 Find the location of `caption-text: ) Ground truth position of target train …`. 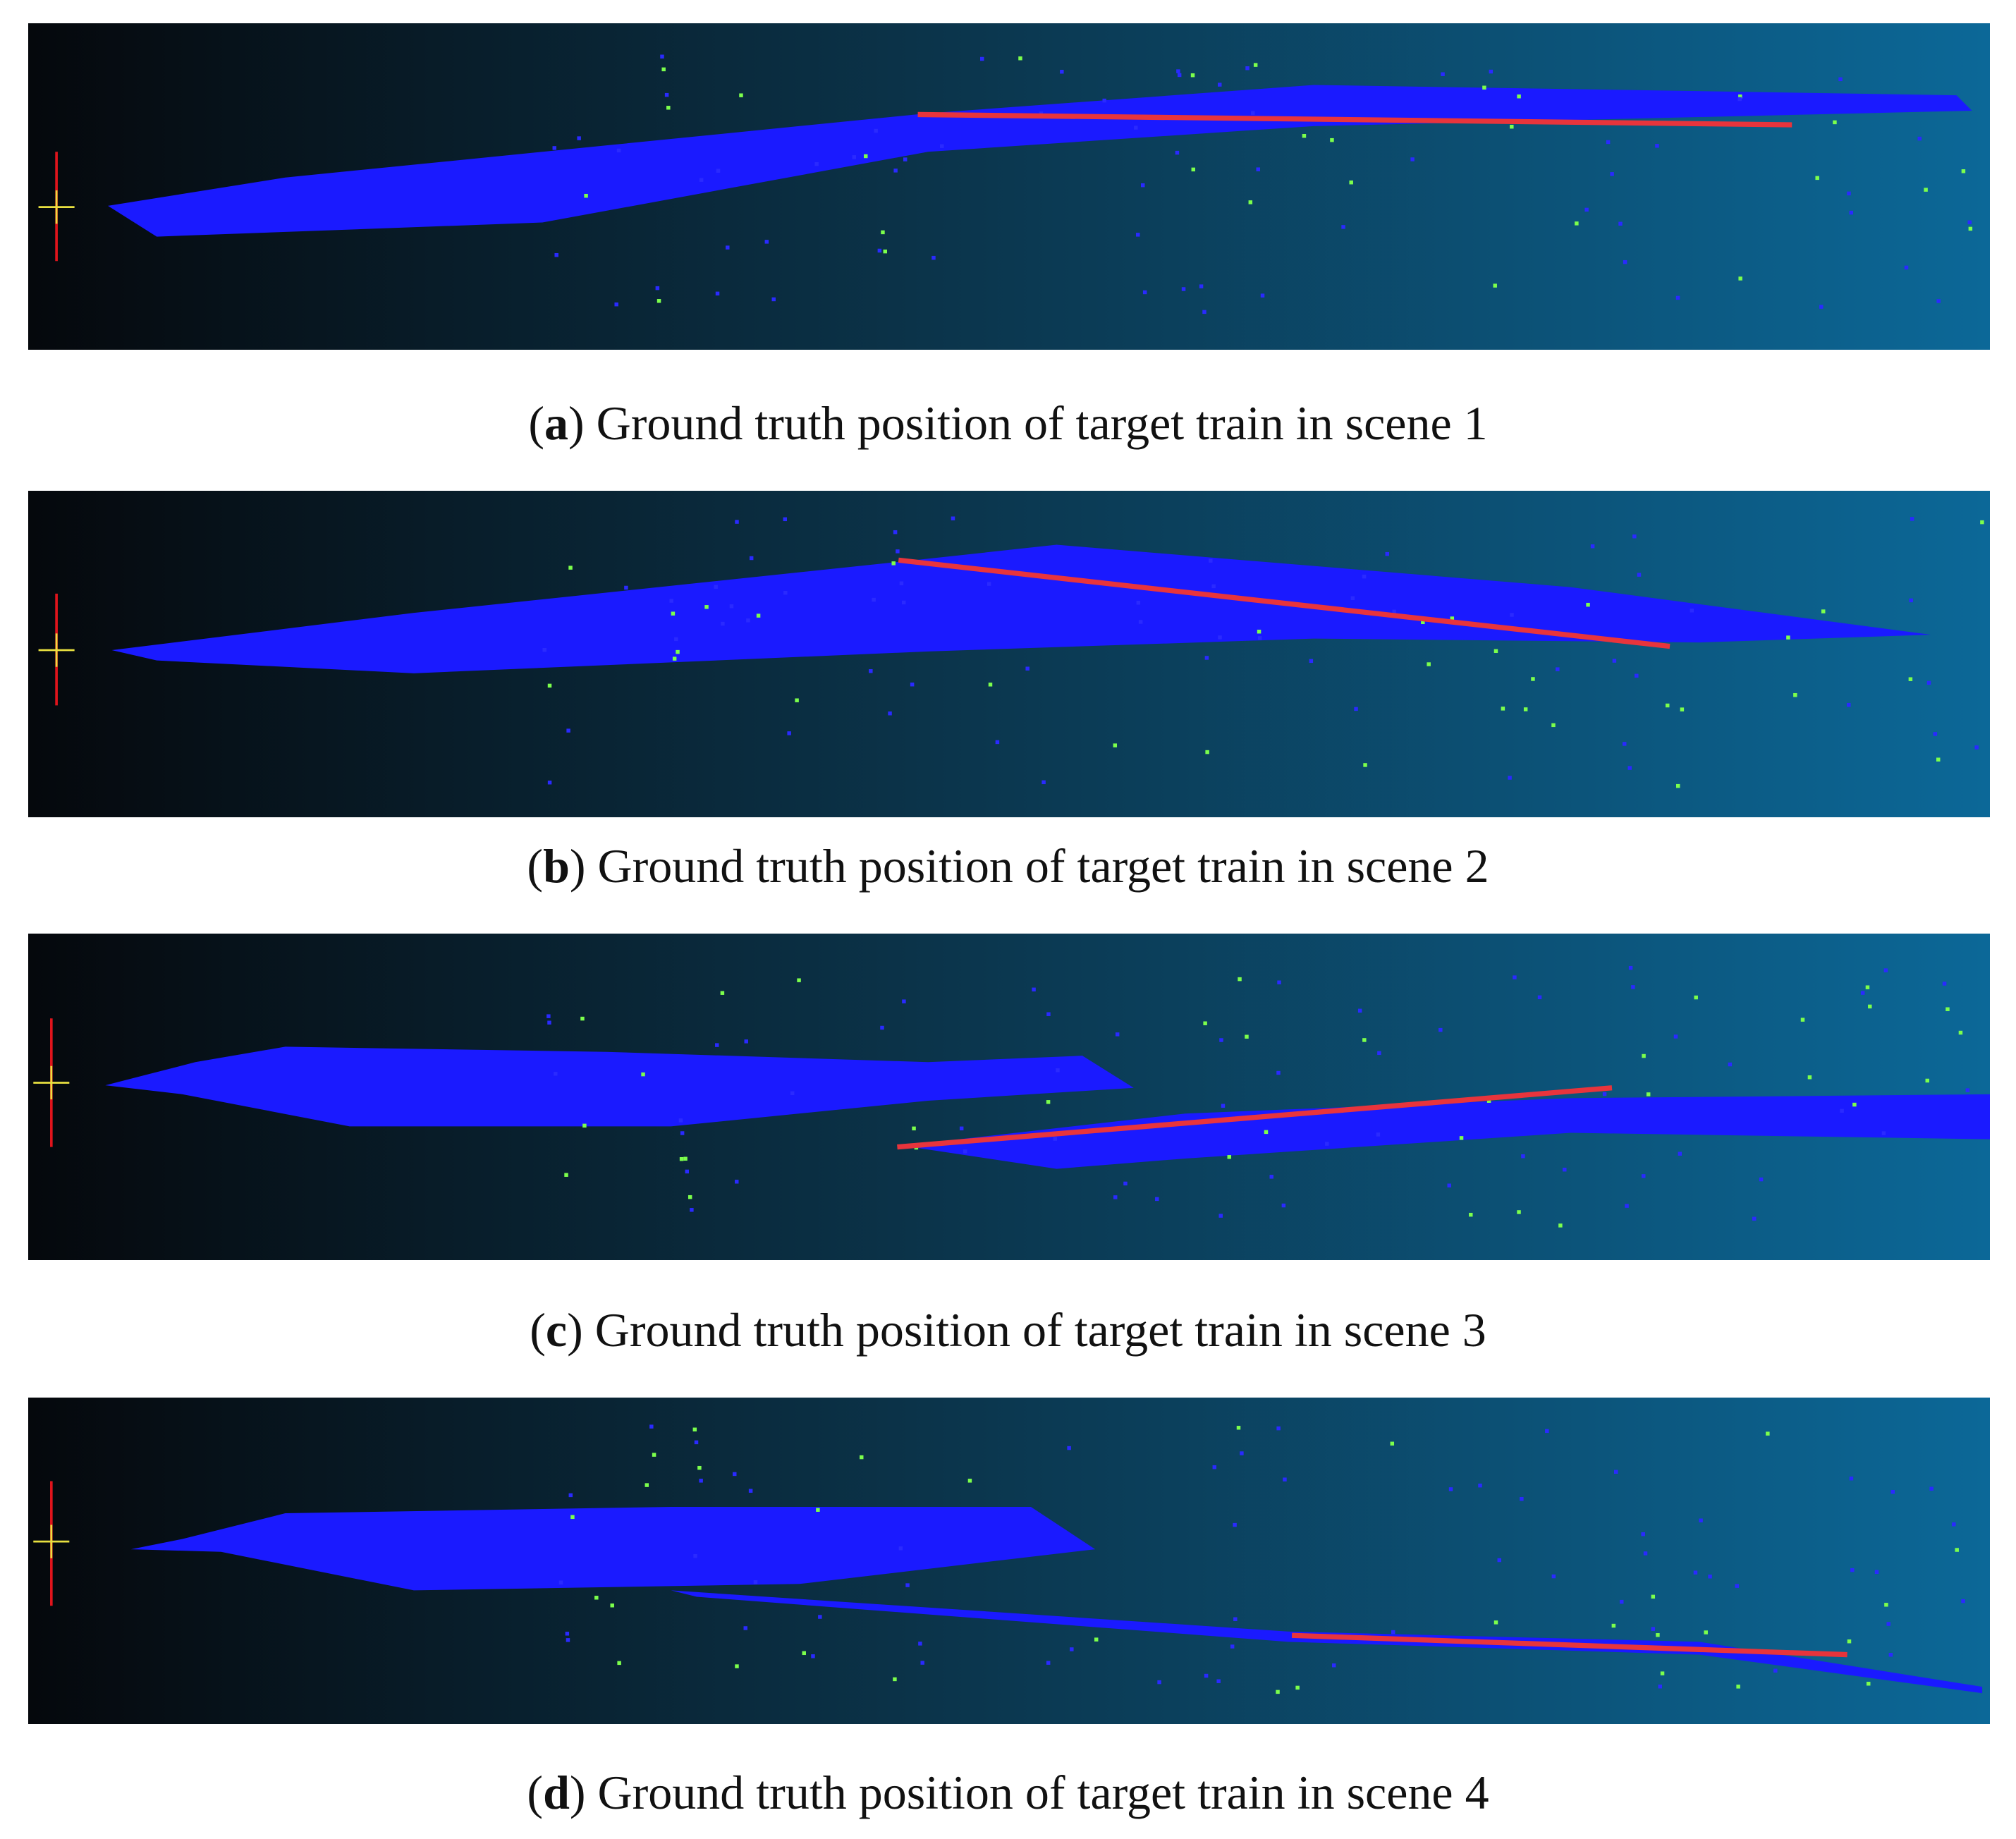

caption-text: ) Ground truth position of target train … is located at coordinates (1028, 423).